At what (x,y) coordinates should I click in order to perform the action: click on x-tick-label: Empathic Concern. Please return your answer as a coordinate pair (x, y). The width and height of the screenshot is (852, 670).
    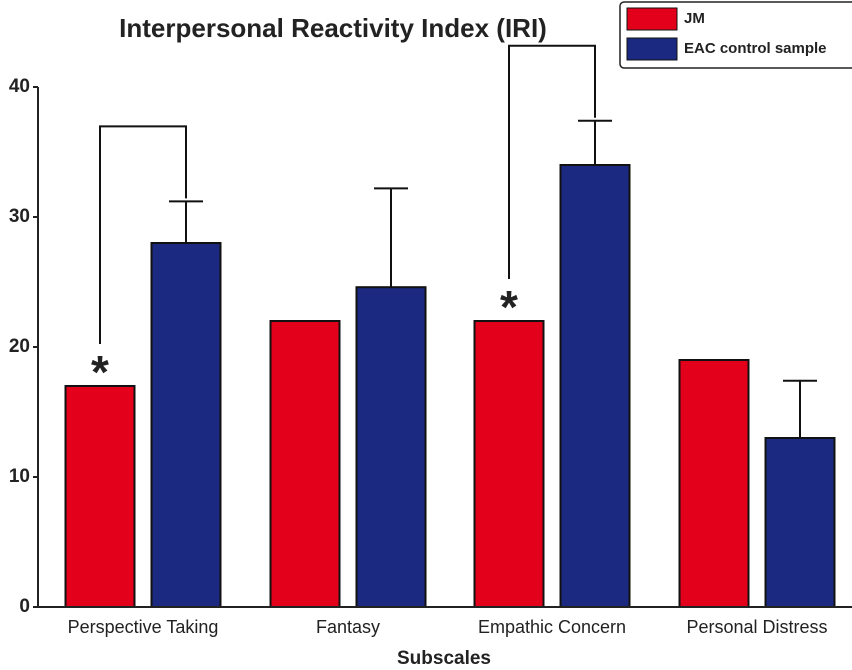
    Looking at the image, I should click on (552, 627).